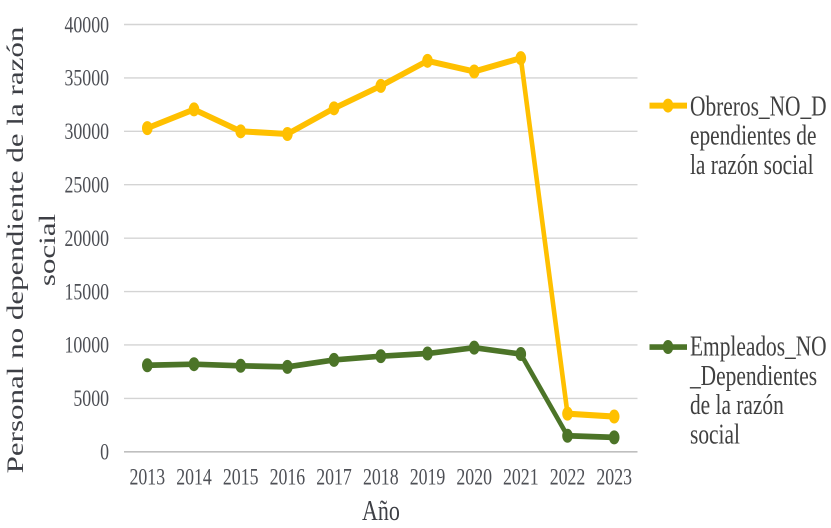 This screenshot has height=528, width=831. Describe the element at coordinates (474, 476) in the screenshot. I see `svg-text: 2020` at that location.